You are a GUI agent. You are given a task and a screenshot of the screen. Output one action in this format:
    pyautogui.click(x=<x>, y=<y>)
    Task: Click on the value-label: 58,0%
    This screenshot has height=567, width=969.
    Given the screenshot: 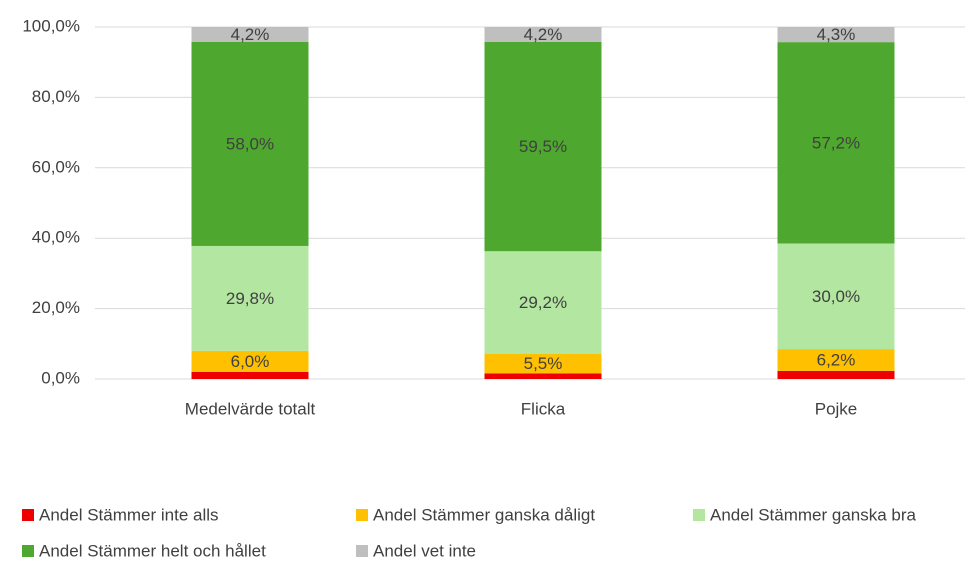 What is the action you would take?
    pyautogui.click(x=250, y=143)
    